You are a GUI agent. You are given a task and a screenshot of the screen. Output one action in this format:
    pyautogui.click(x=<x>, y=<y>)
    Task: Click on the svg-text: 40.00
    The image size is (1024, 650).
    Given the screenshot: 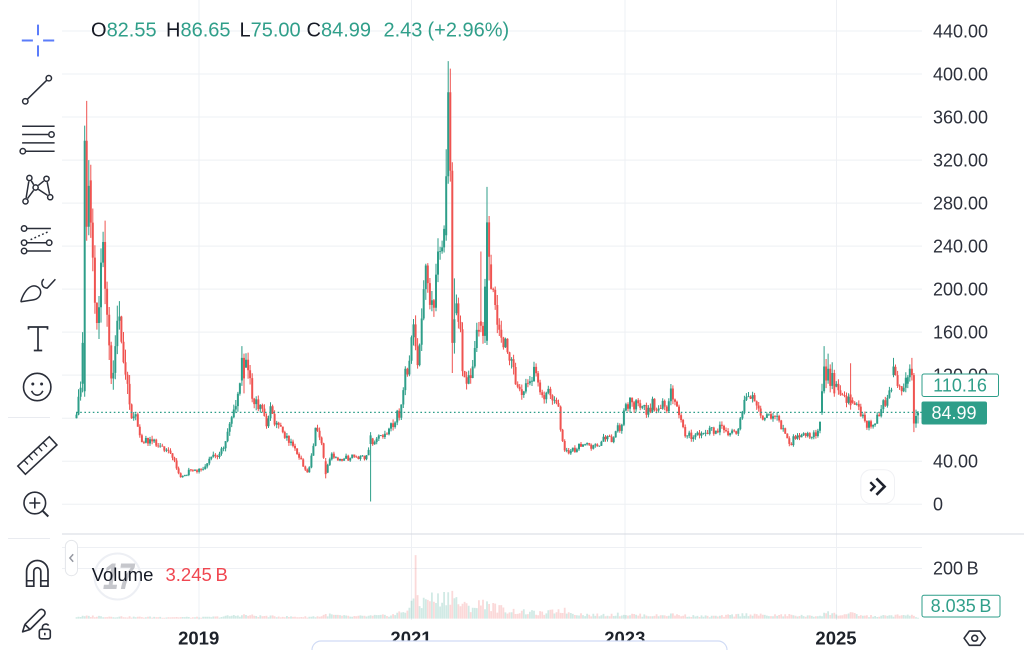 What is the action you would take?
    pyautogui.click(x=955, y=462)
    